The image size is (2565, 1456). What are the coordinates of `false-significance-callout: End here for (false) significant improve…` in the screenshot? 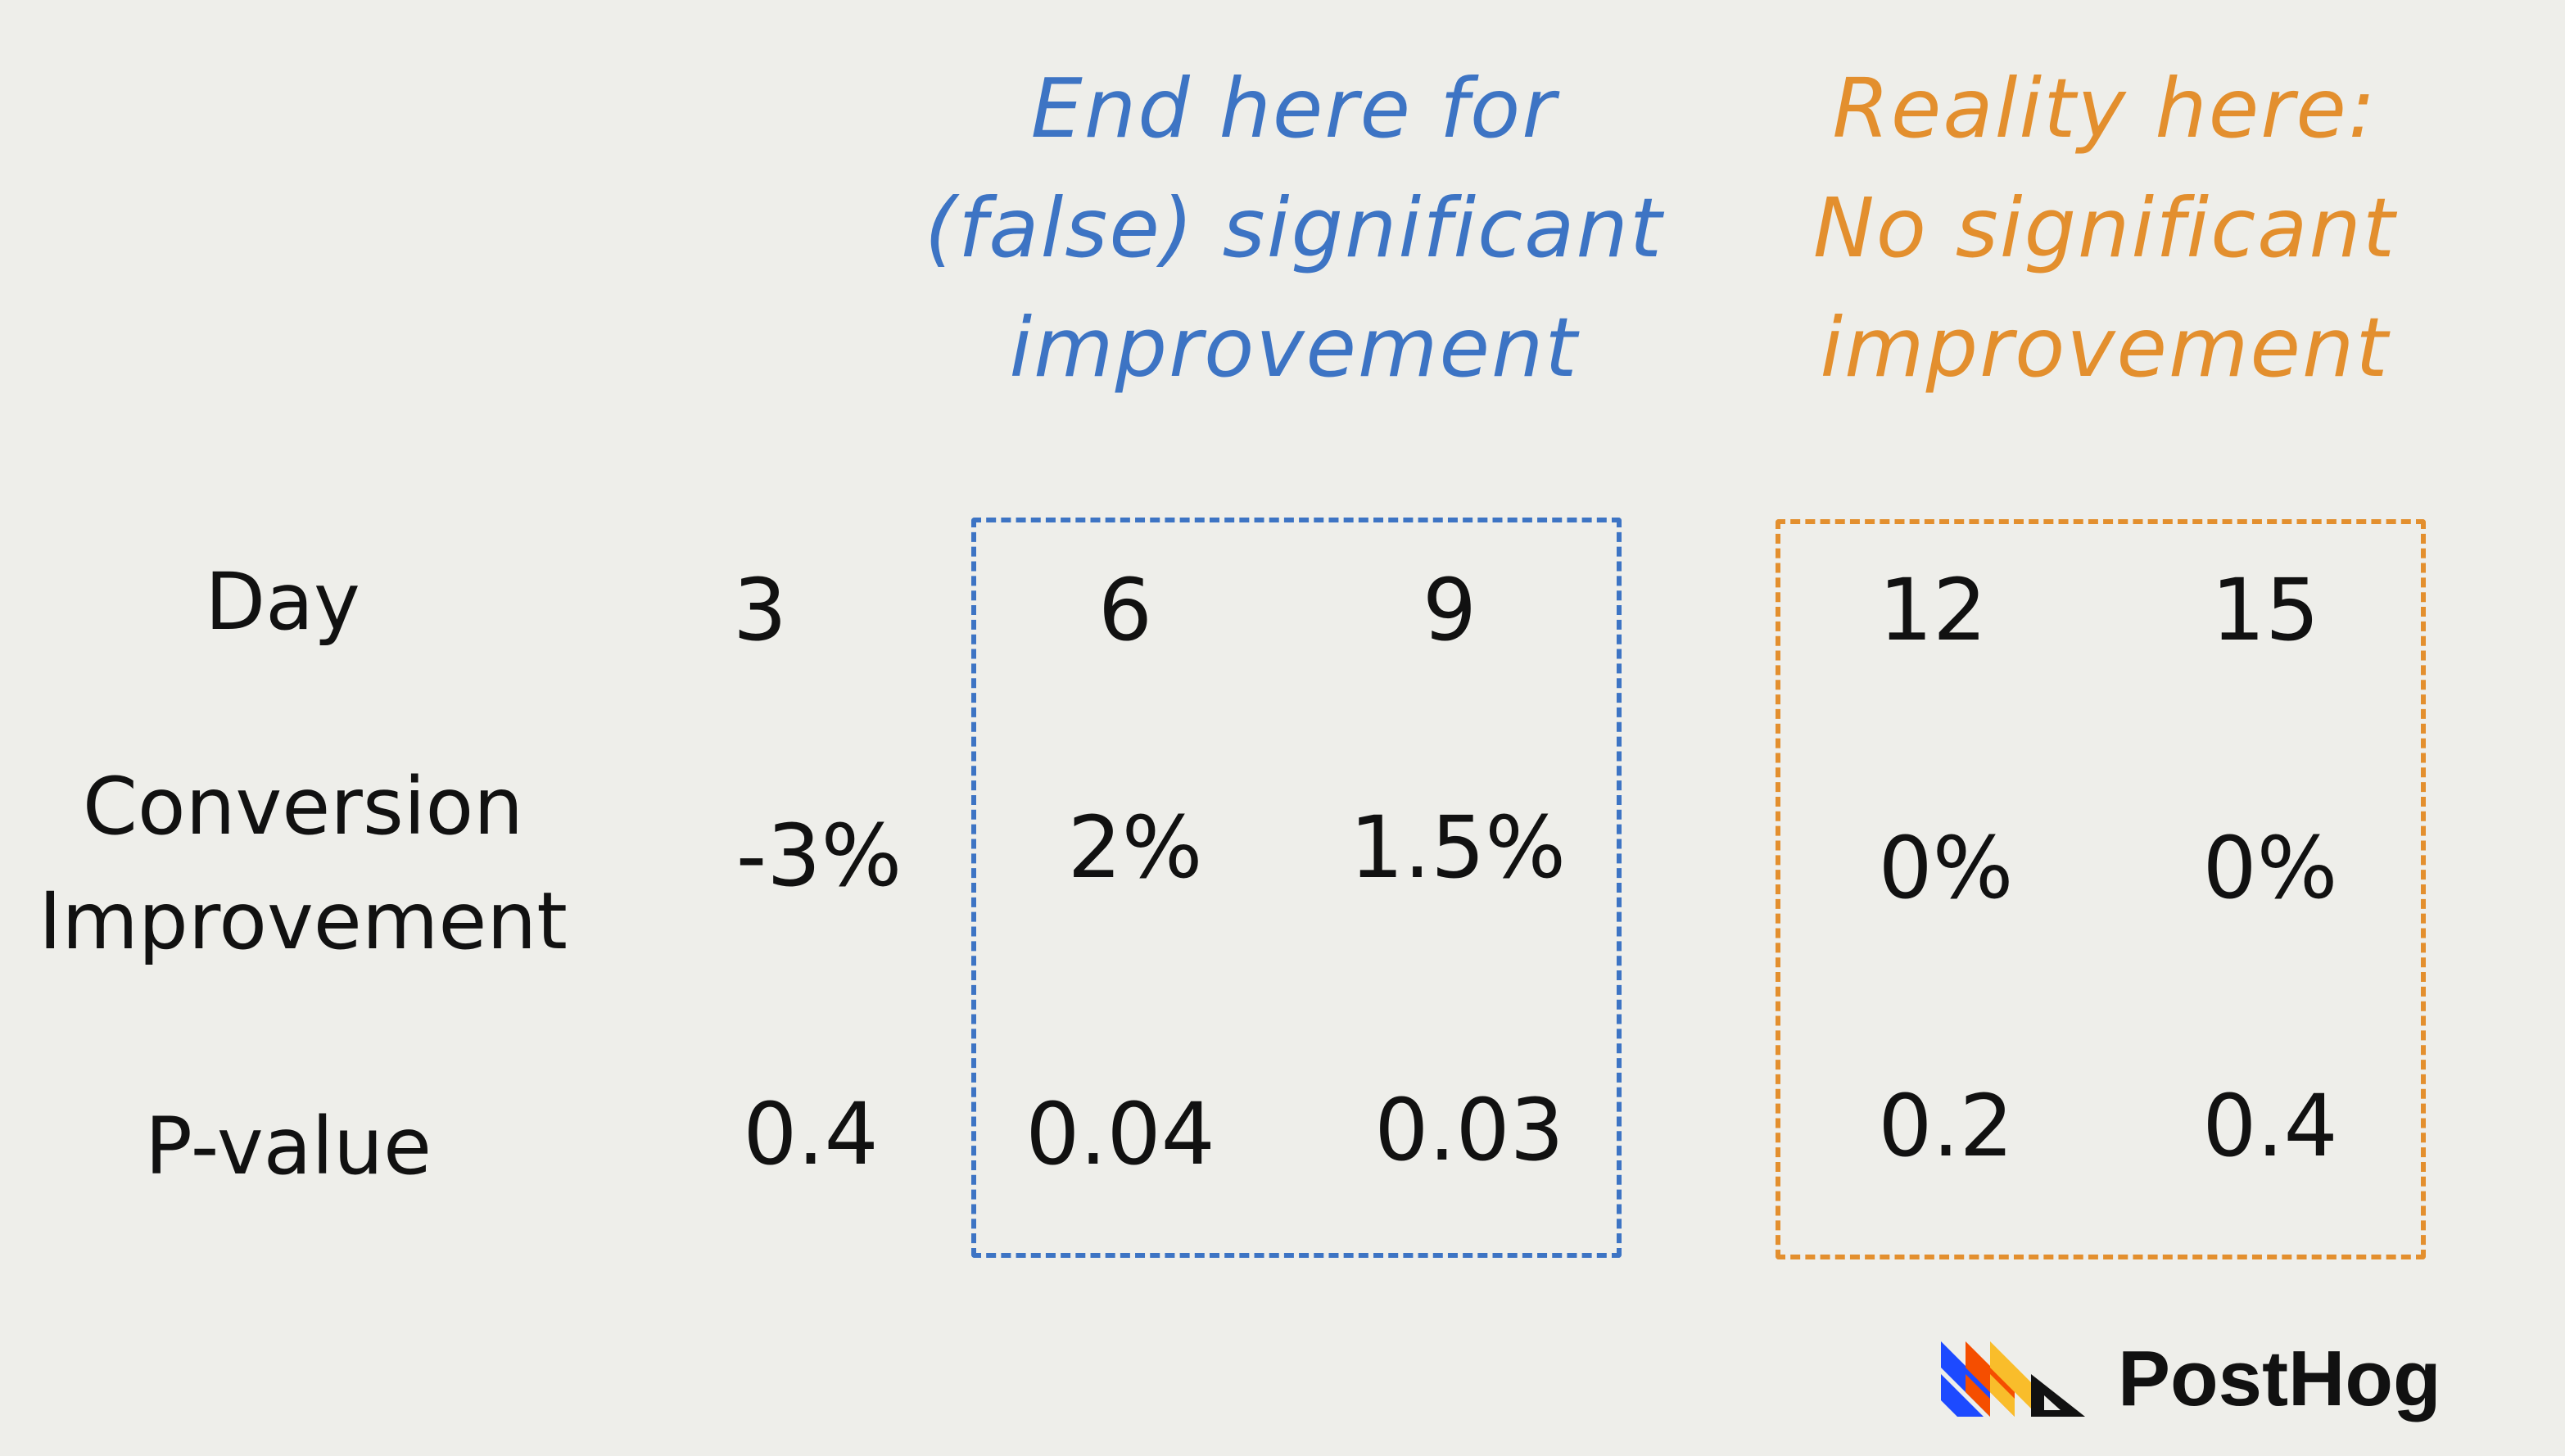 It's located at (1293, 229).